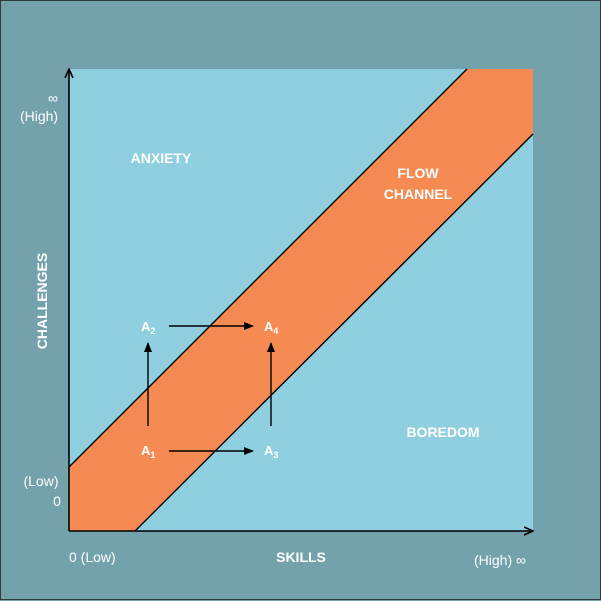 The image size is (601, 601). What do you see at coordinates (92, 557) in the screenshot?
I see `x-low-label: 0 (Low)` at bounding box center [92, 557].